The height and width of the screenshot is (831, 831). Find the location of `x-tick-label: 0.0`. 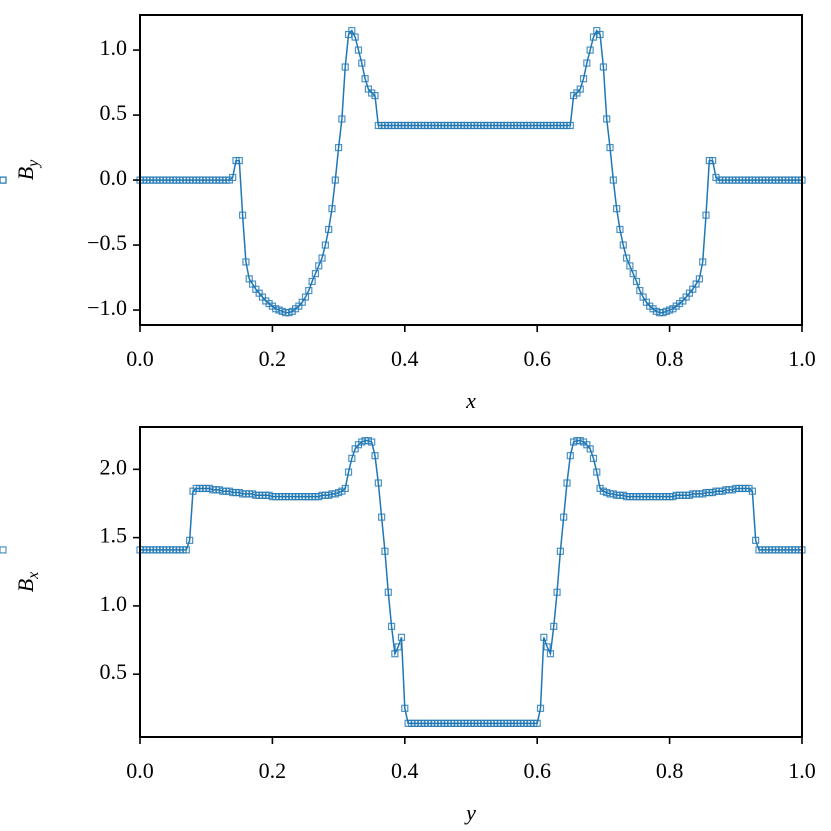

x-tick-label: 0.0 is located at coordinates (140, 358).